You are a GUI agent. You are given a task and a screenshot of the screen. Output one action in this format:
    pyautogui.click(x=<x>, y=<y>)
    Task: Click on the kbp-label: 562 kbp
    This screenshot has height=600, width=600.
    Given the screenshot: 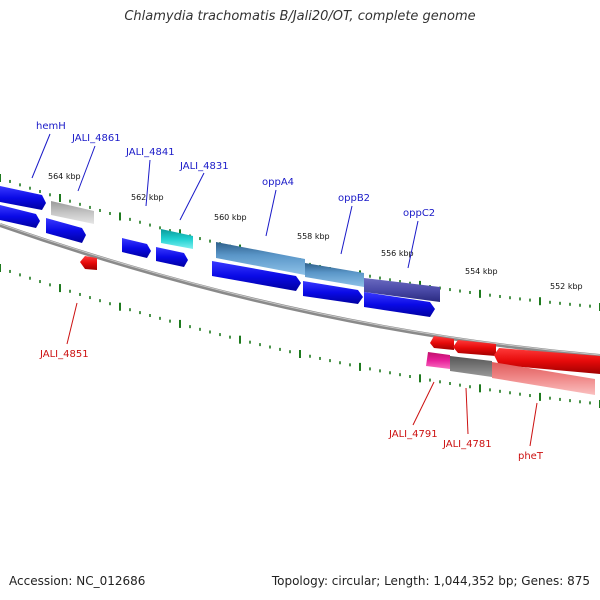 What is the action you would take?
    pyautogui.click(x=147, y=197)
    